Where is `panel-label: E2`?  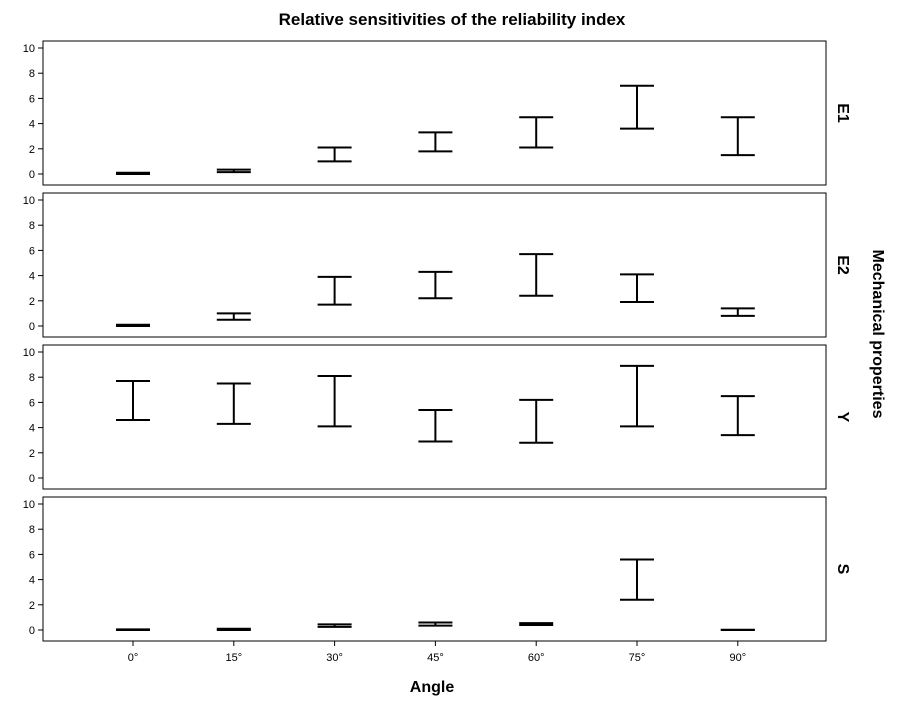
panel-label: E2 is located at coordinates (842, 265).